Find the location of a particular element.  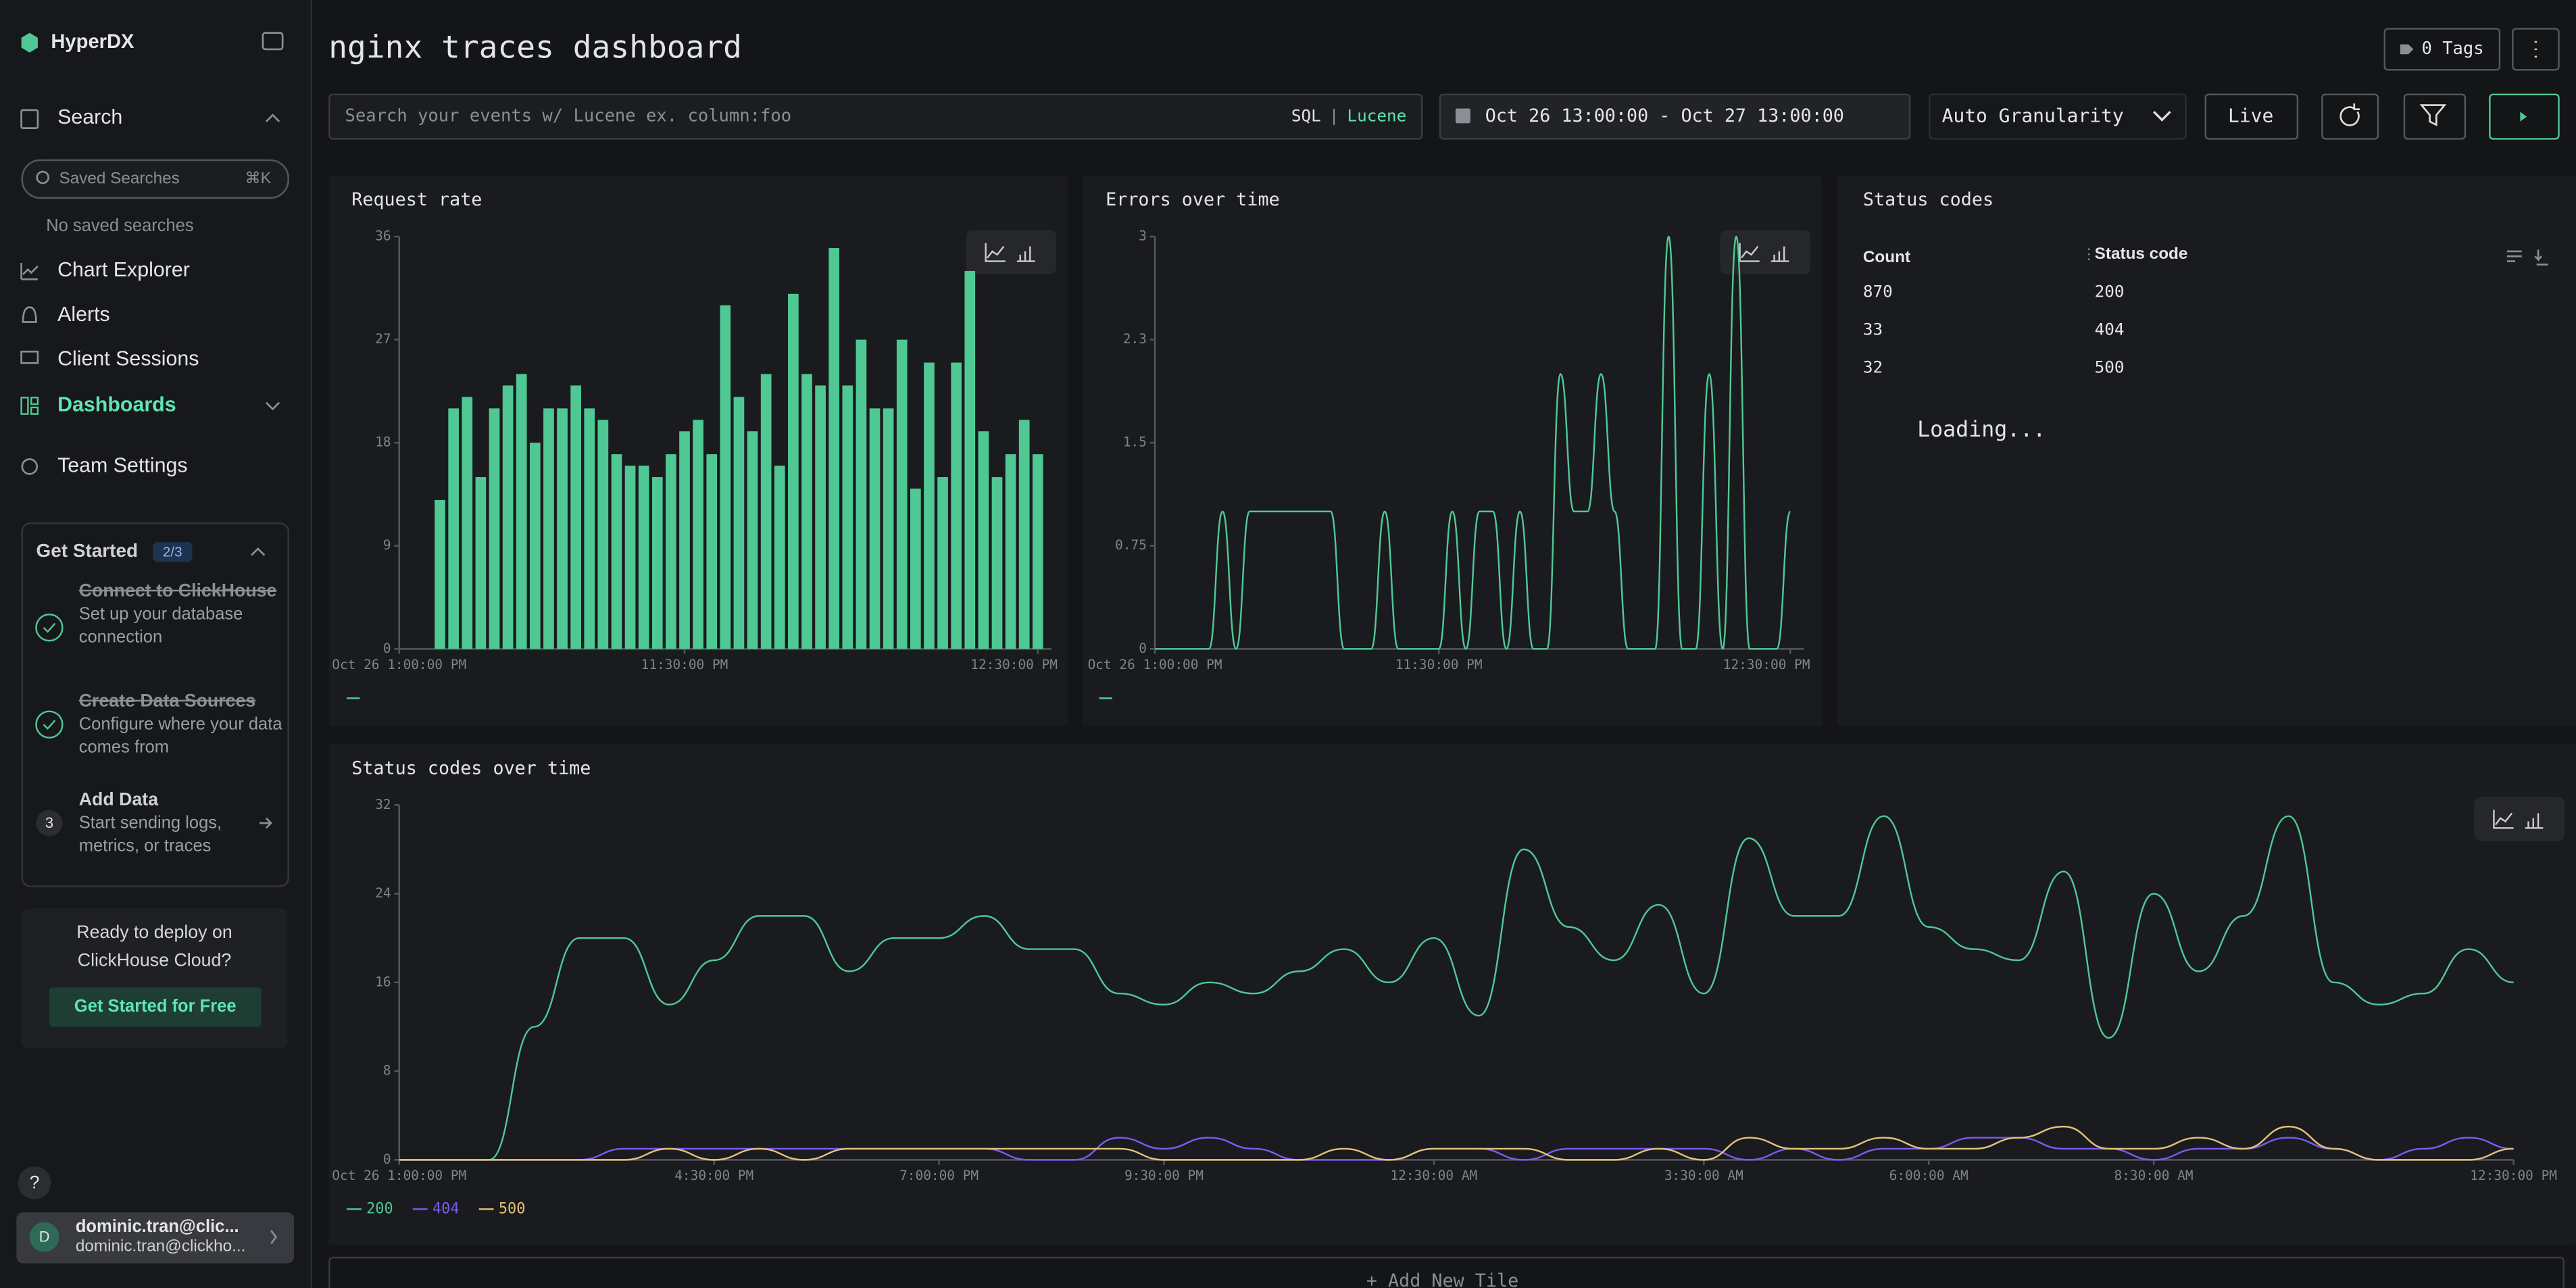

nav-item: Client Sessions is located at coordinates (128, 359).